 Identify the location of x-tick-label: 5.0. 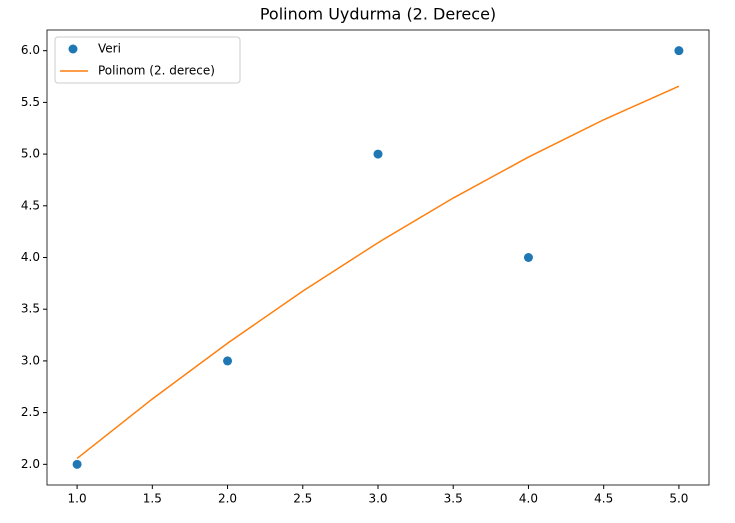
(678, 499).